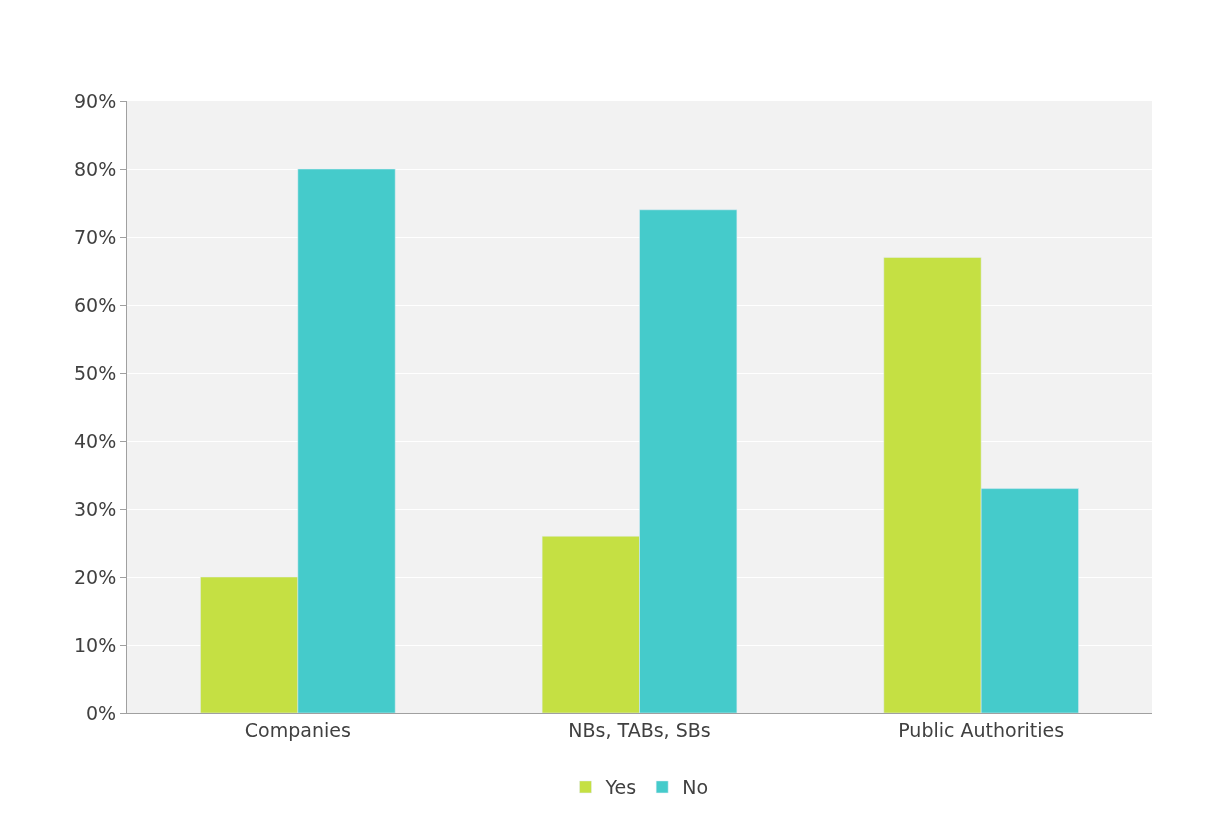  What do you see at coordinates (95, 440) in the screenshot?
I see `y-tick-label: 40%` at bounding box center [95, 440].